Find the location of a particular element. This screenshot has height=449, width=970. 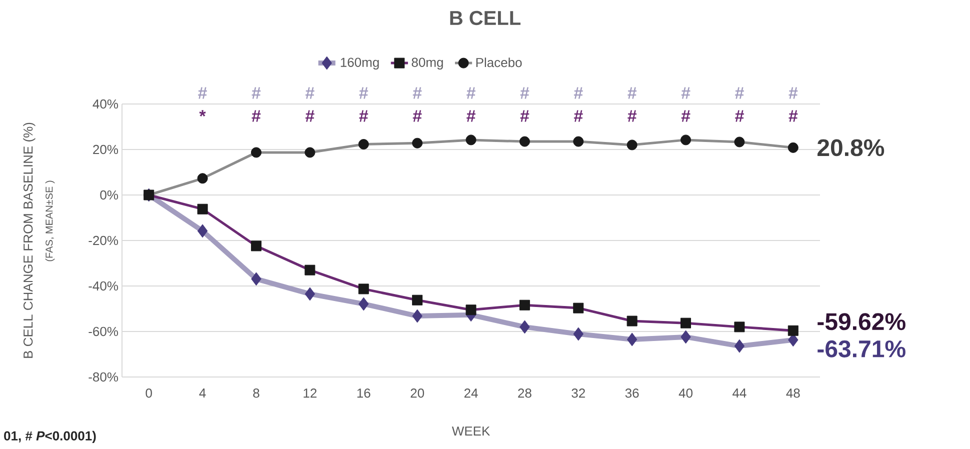

x-tick-label: 40 is located at coordinates (685, 393).